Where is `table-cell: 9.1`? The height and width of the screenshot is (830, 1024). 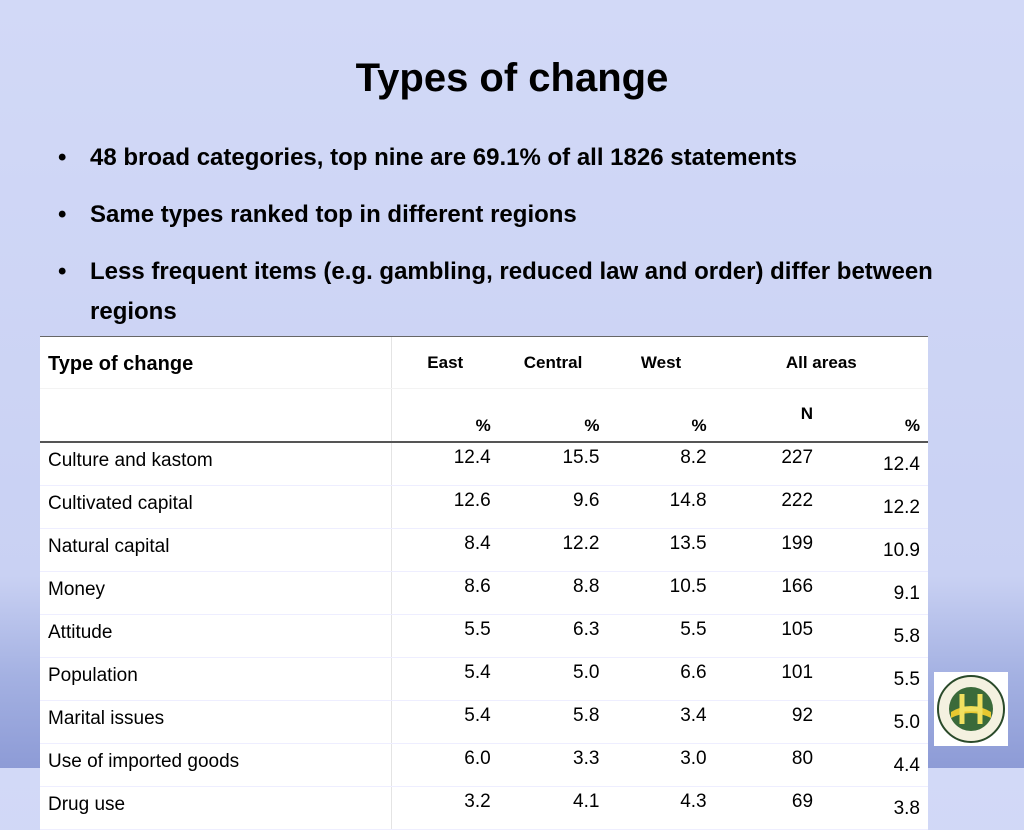
table-cell: 9.1 is located at coordinates (874, 593).